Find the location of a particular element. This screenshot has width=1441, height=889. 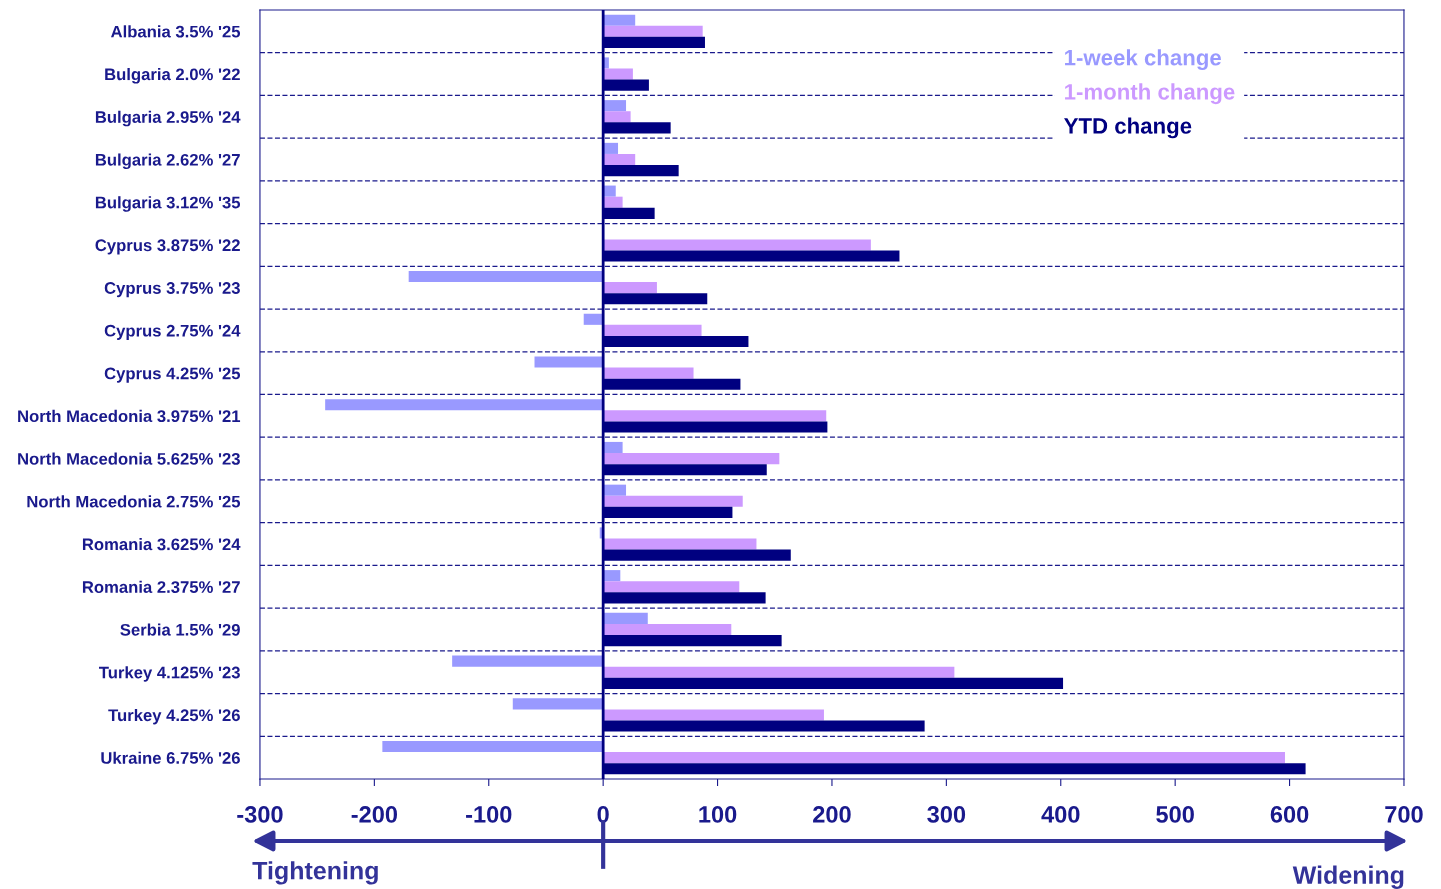

y-tick-label: North Macedonia 5.625% '23 is located at coordinates (129, 458).